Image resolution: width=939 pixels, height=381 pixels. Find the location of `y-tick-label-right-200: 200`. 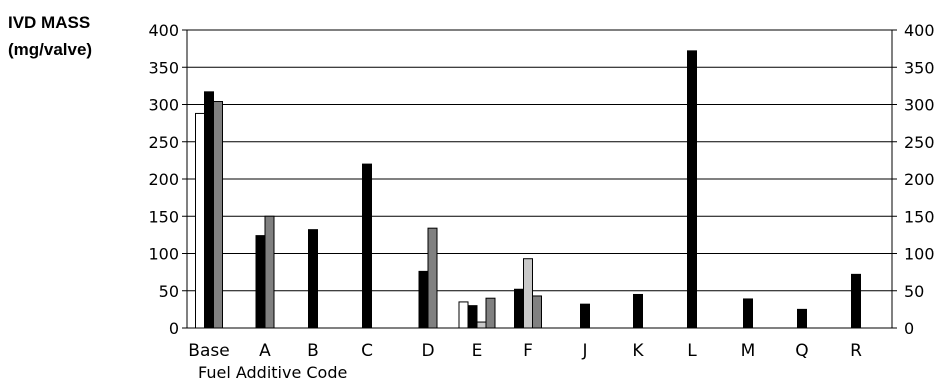

y-tick-label-right-200: 200 is located at coordinates (919, 179).